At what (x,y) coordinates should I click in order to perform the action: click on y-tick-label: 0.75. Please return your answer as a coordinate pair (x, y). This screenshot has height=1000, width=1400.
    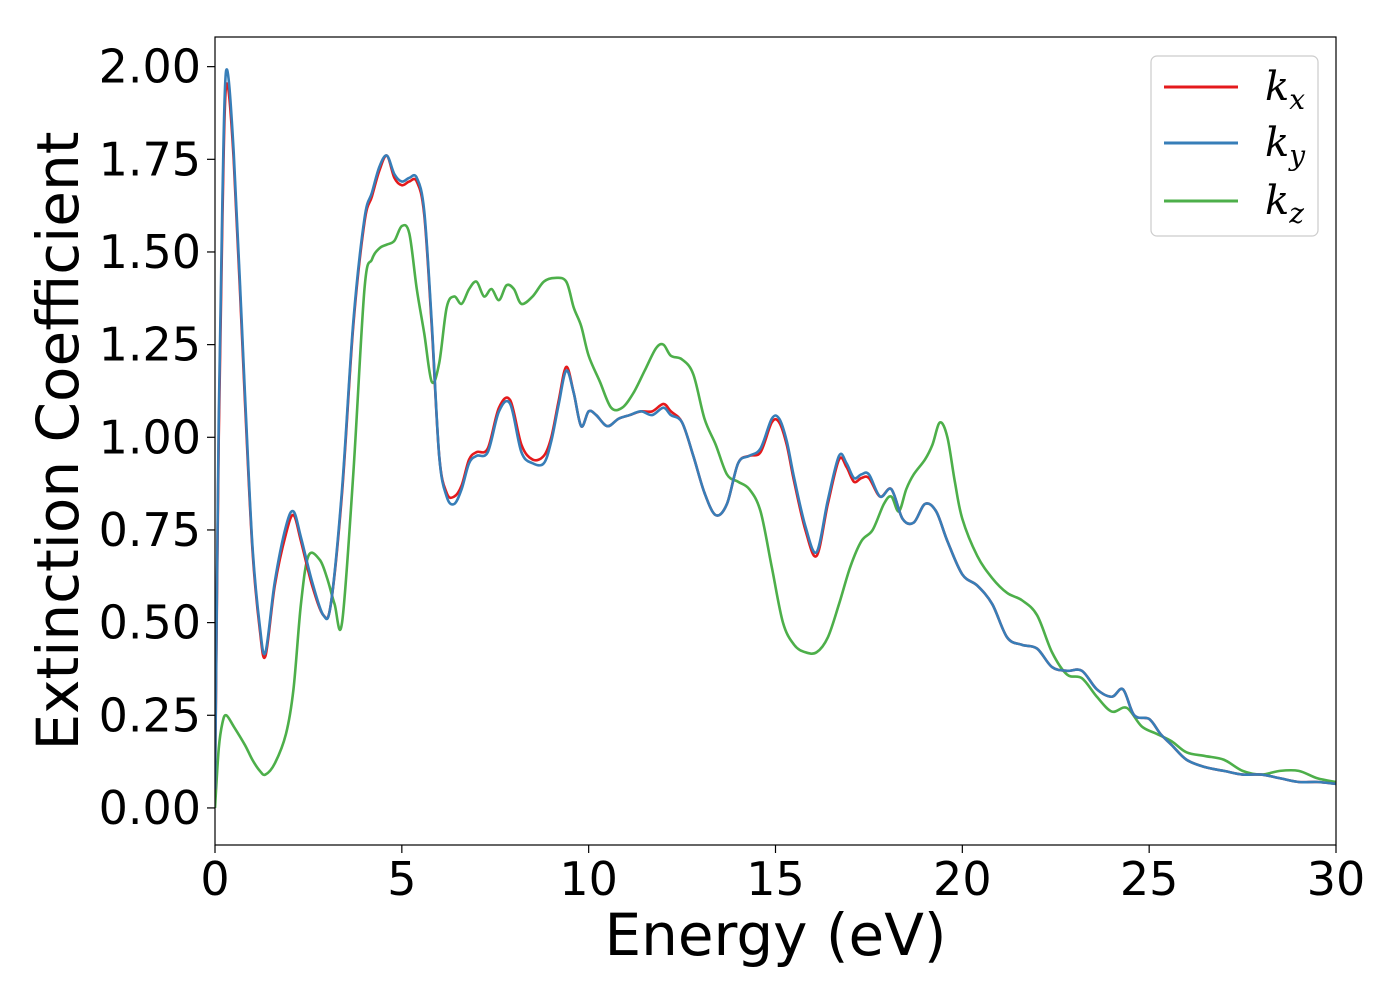
    Looking at the image, I should click on (150, 530).